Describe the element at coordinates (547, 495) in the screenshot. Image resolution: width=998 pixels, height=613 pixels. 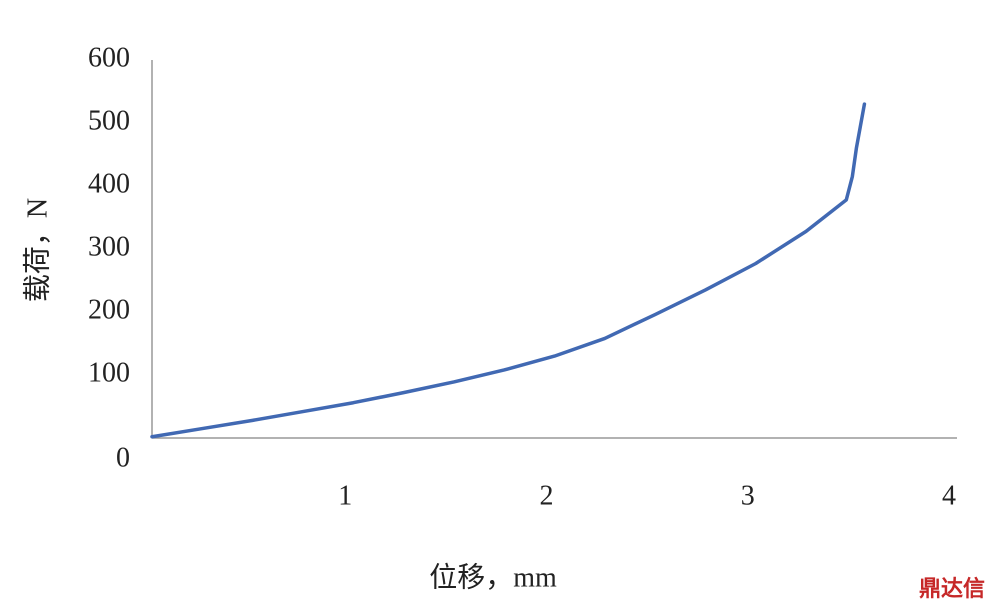
I see `x-tick-label: 2` at that location.